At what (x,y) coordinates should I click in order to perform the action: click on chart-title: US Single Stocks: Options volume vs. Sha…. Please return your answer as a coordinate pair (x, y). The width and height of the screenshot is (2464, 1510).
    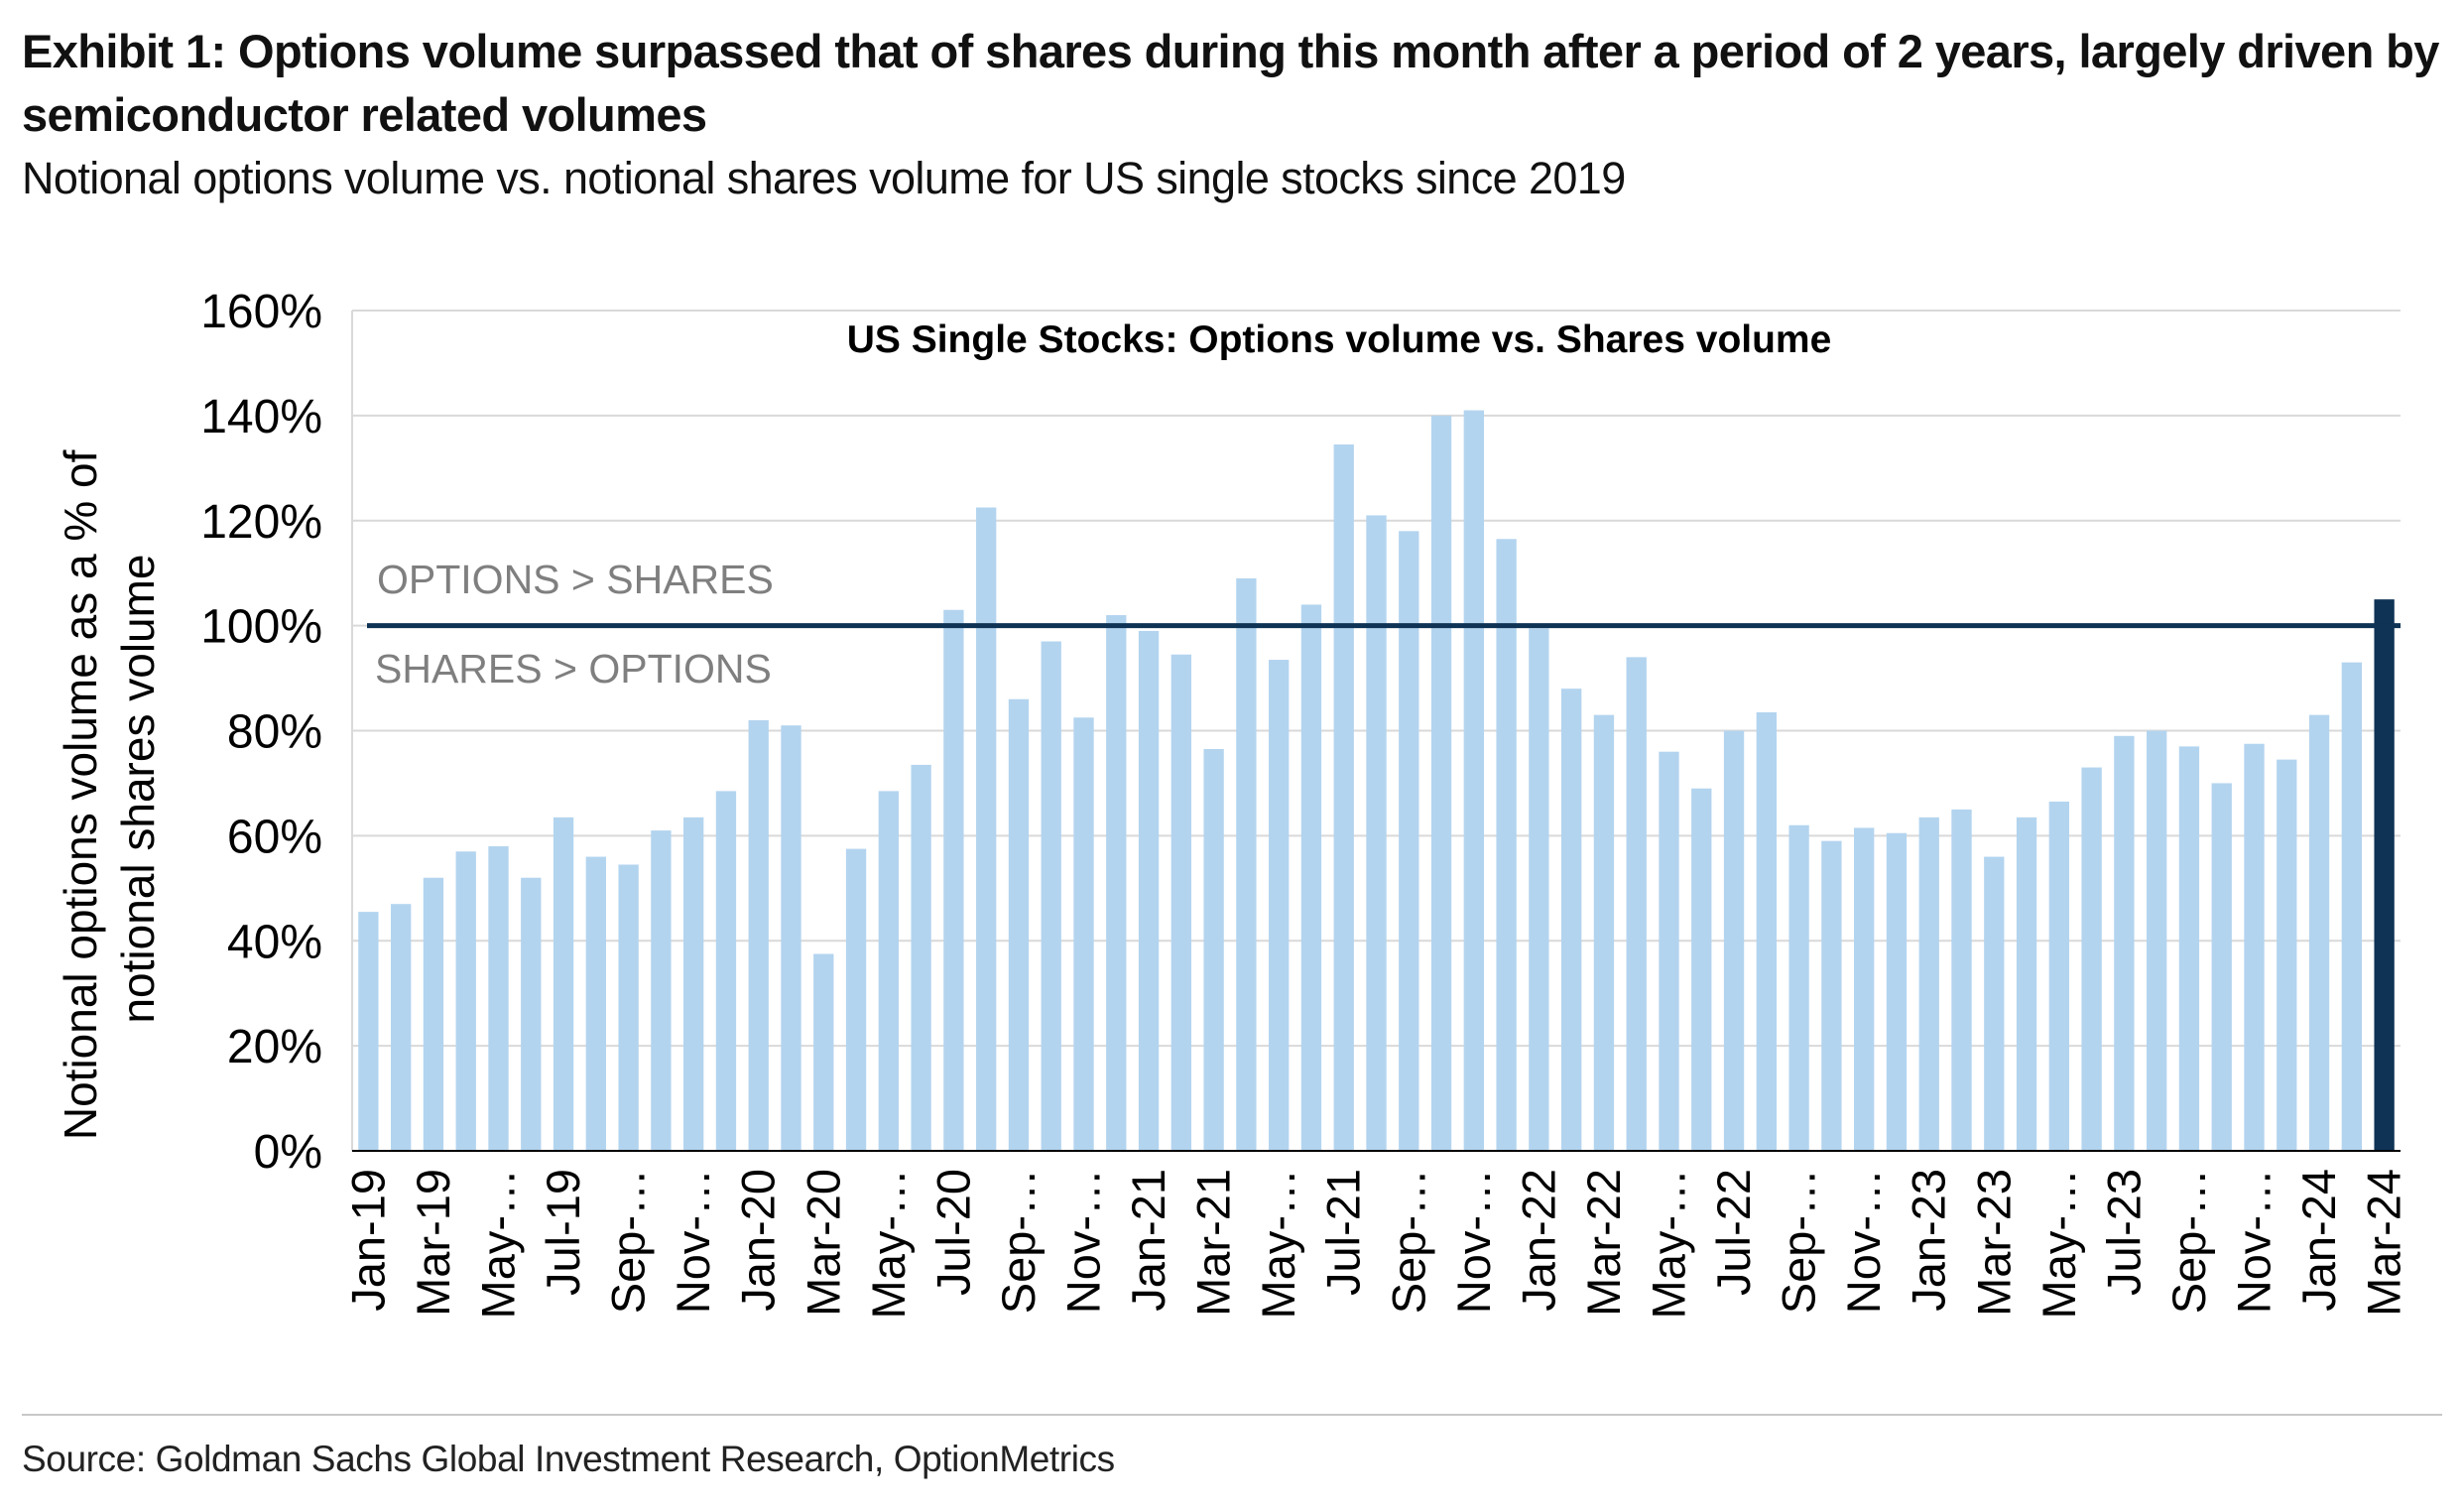
    Looking at the image, I should click on (1339, 340).